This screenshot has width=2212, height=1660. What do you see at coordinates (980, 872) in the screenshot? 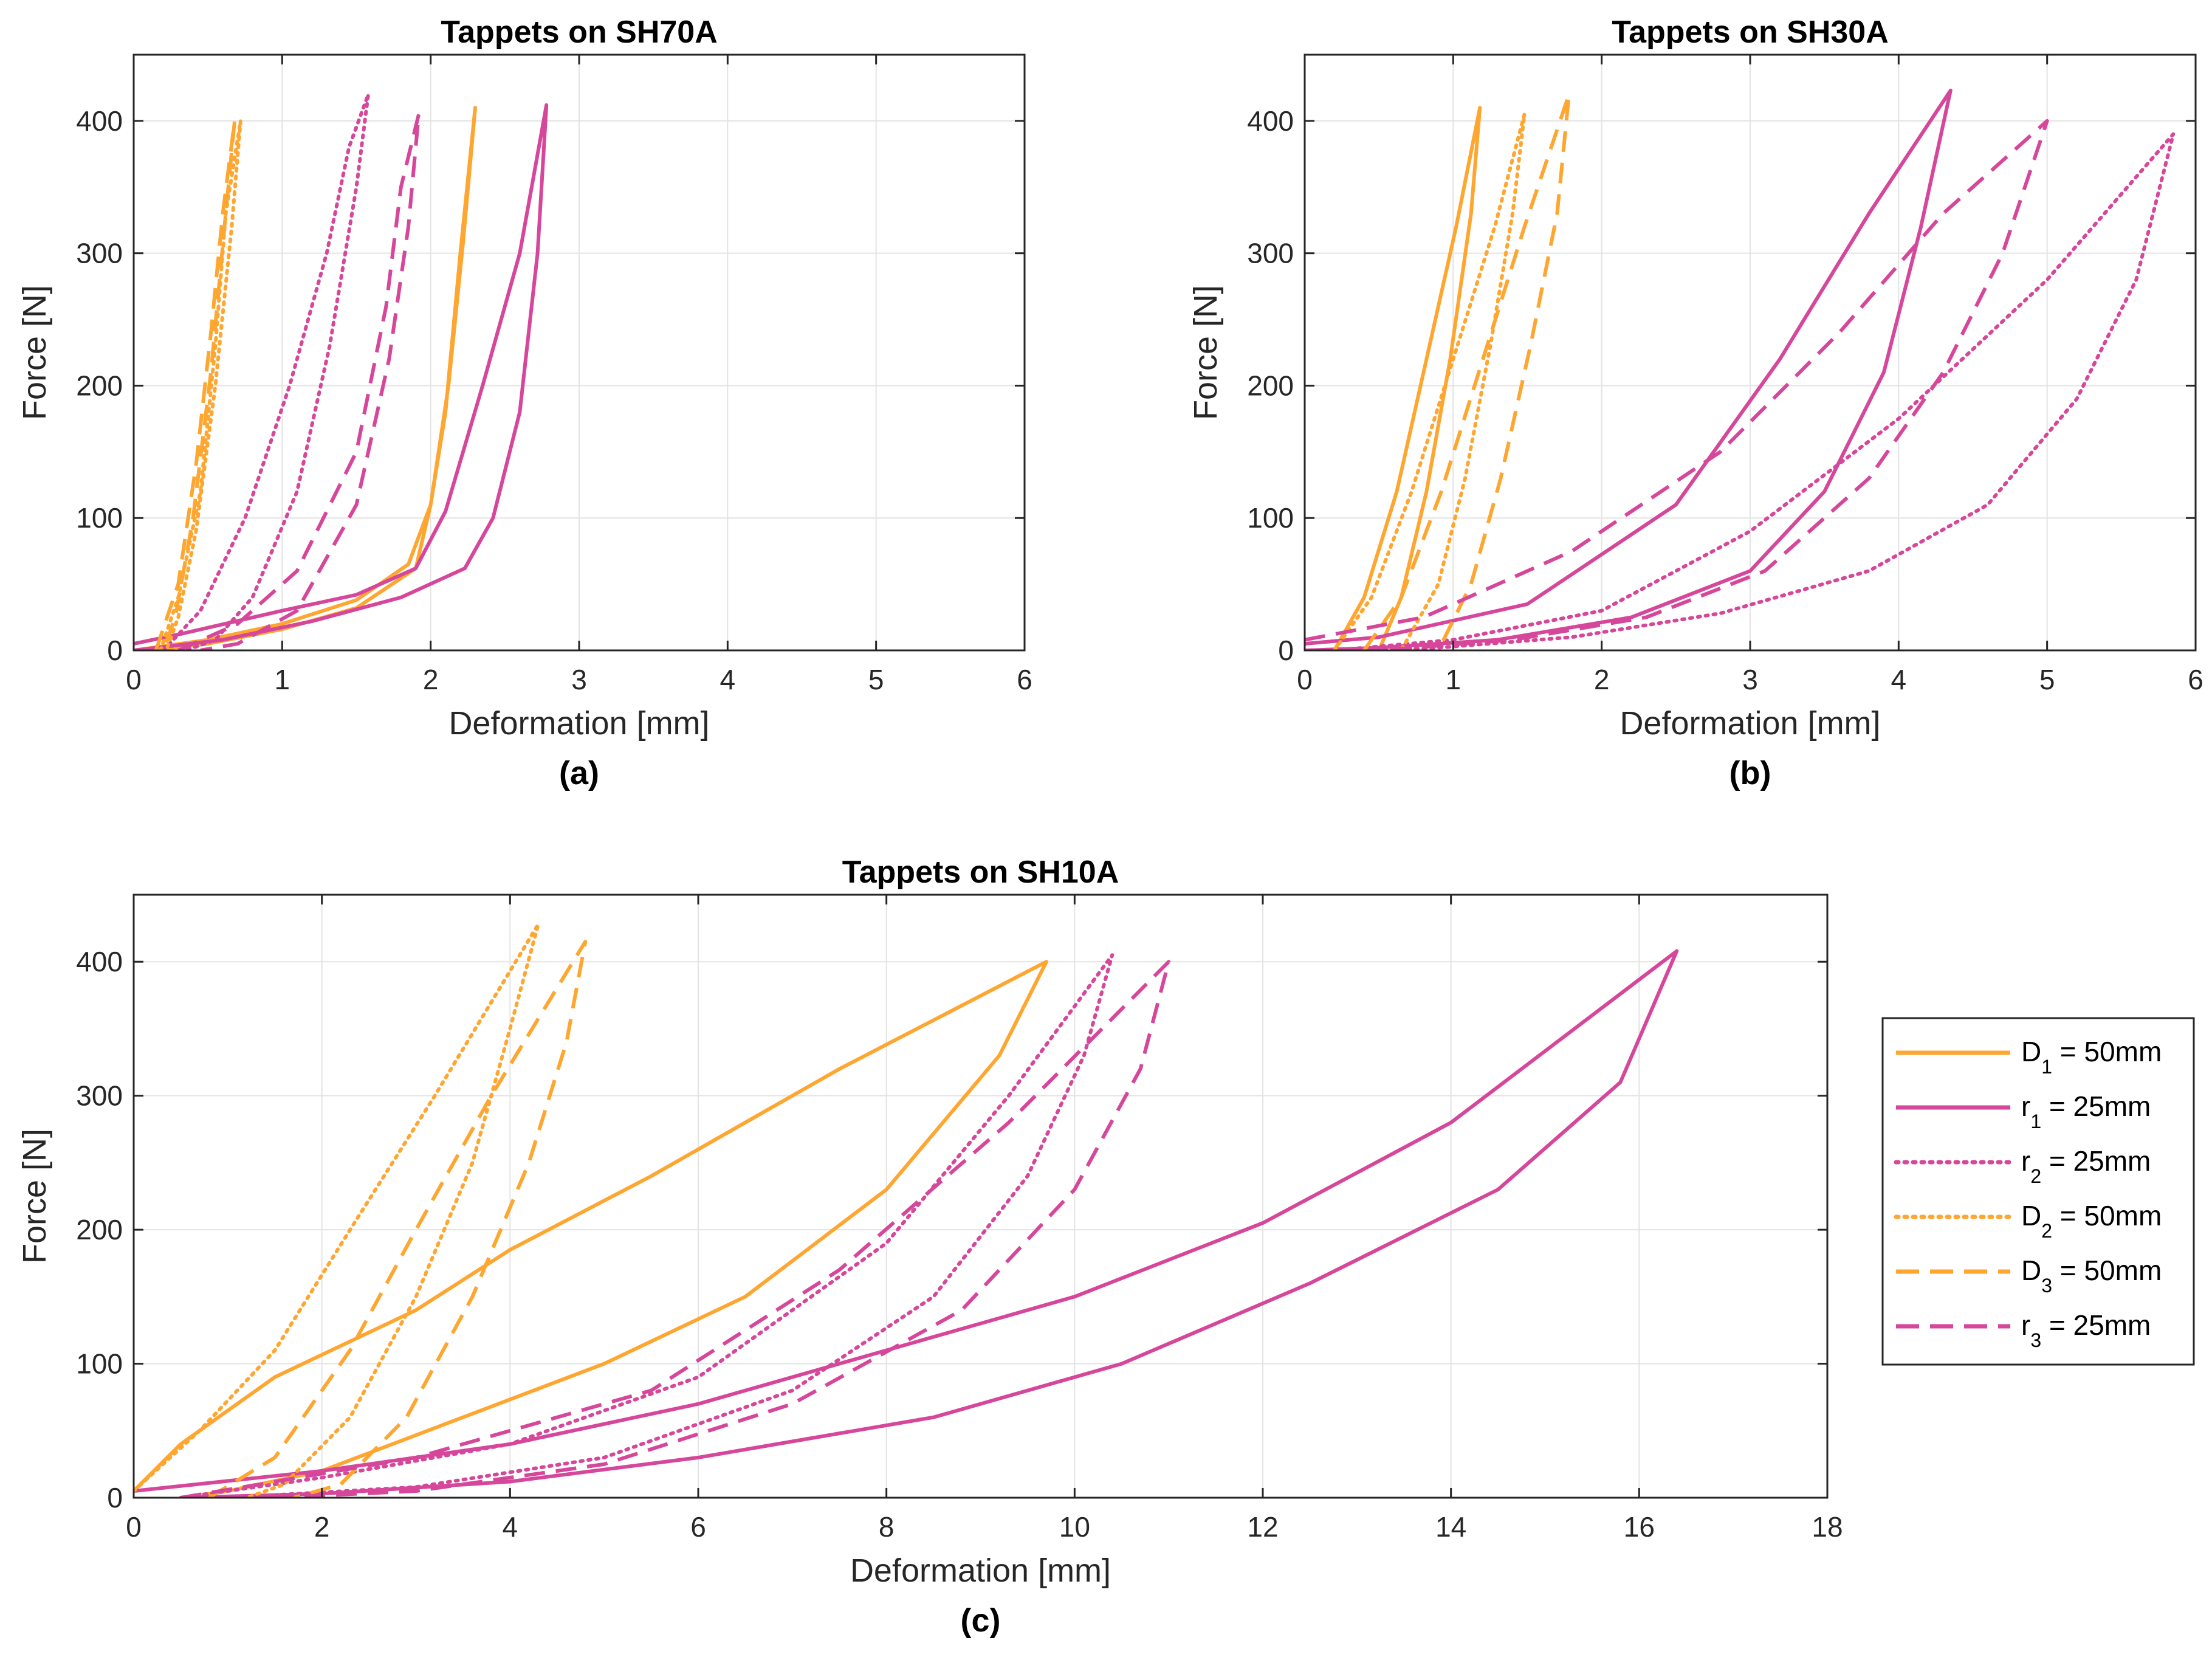
I see `chart-title: Tappets on SH10A` at bounding box center [980, 872].